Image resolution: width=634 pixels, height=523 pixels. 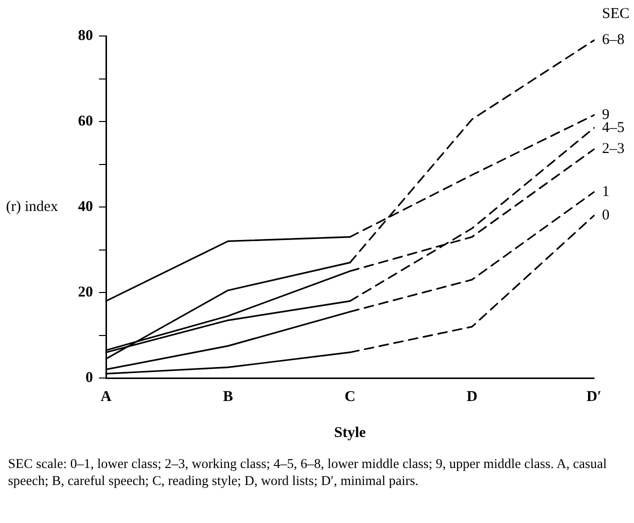 What do you see at coordinates (613, 40) in the screenshot?
I see `series-label: 6–8` at bounding box center [613, 40].